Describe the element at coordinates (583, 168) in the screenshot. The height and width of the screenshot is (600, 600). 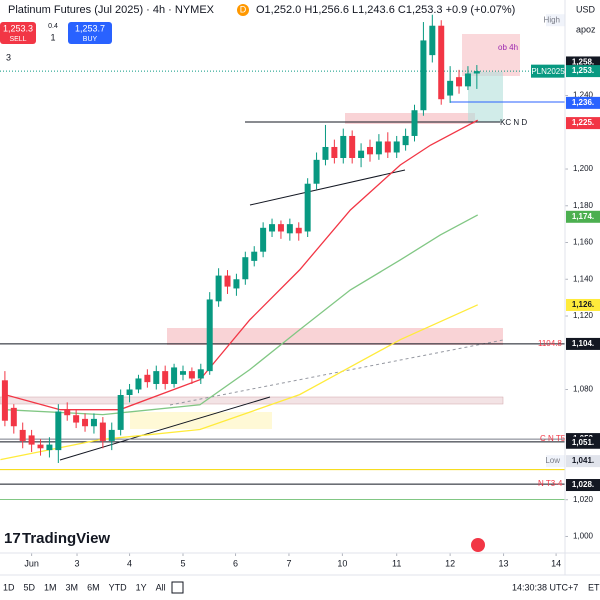
I see `y-tick-label: 1,200` at that location.